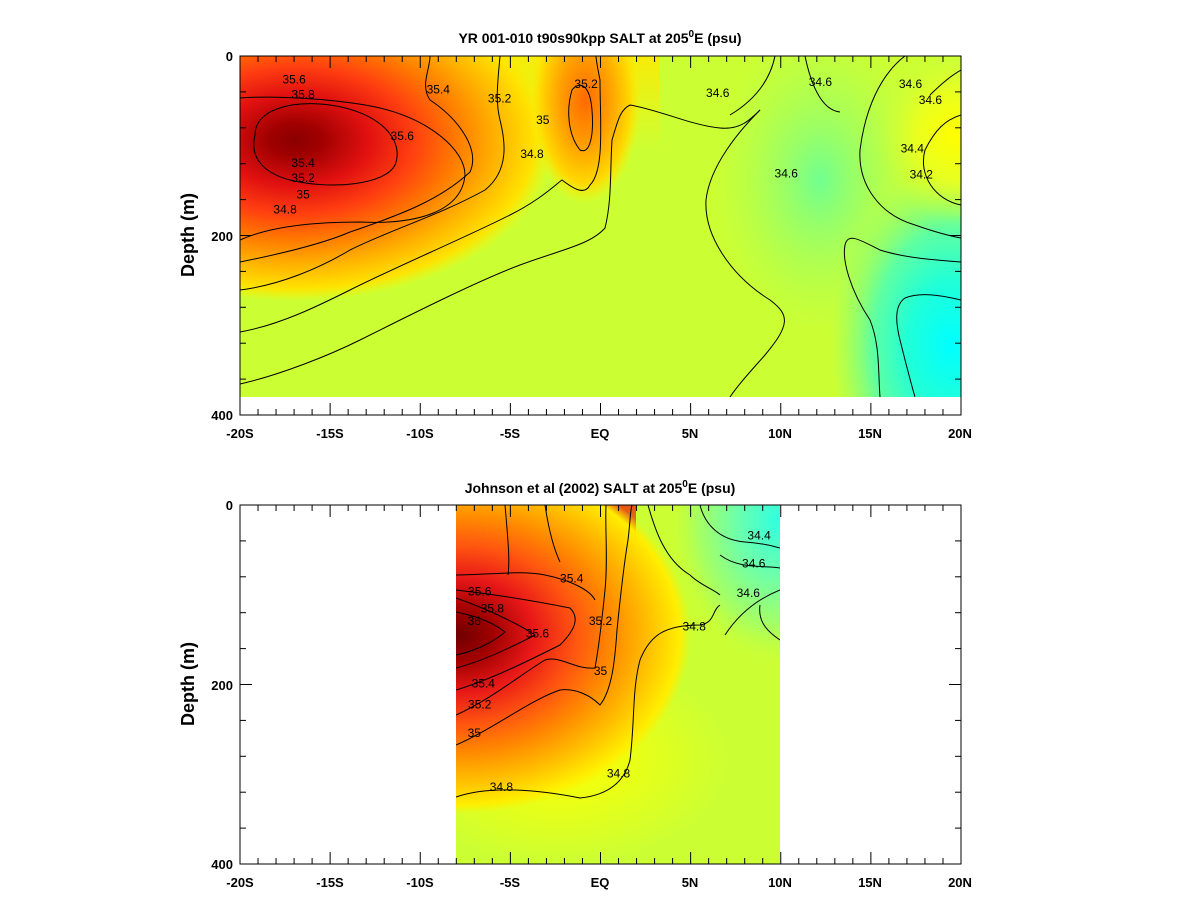  What do you see at coordinates (580, 118) in the screenshot?
I see `contour-35.2-tongue` at bounding box center [580, 118].